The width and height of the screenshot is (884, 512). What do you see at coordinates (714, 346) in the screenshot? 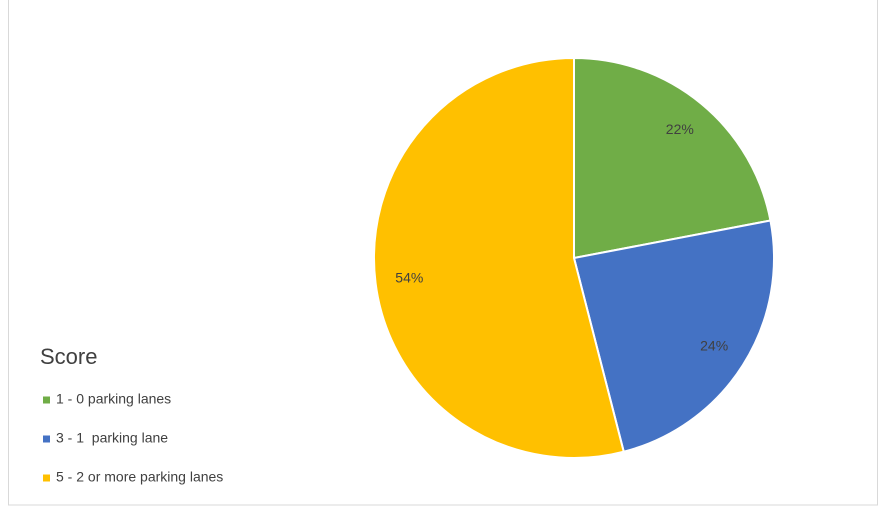
I see `data-label: 24%` at bounding box center [714, 346].